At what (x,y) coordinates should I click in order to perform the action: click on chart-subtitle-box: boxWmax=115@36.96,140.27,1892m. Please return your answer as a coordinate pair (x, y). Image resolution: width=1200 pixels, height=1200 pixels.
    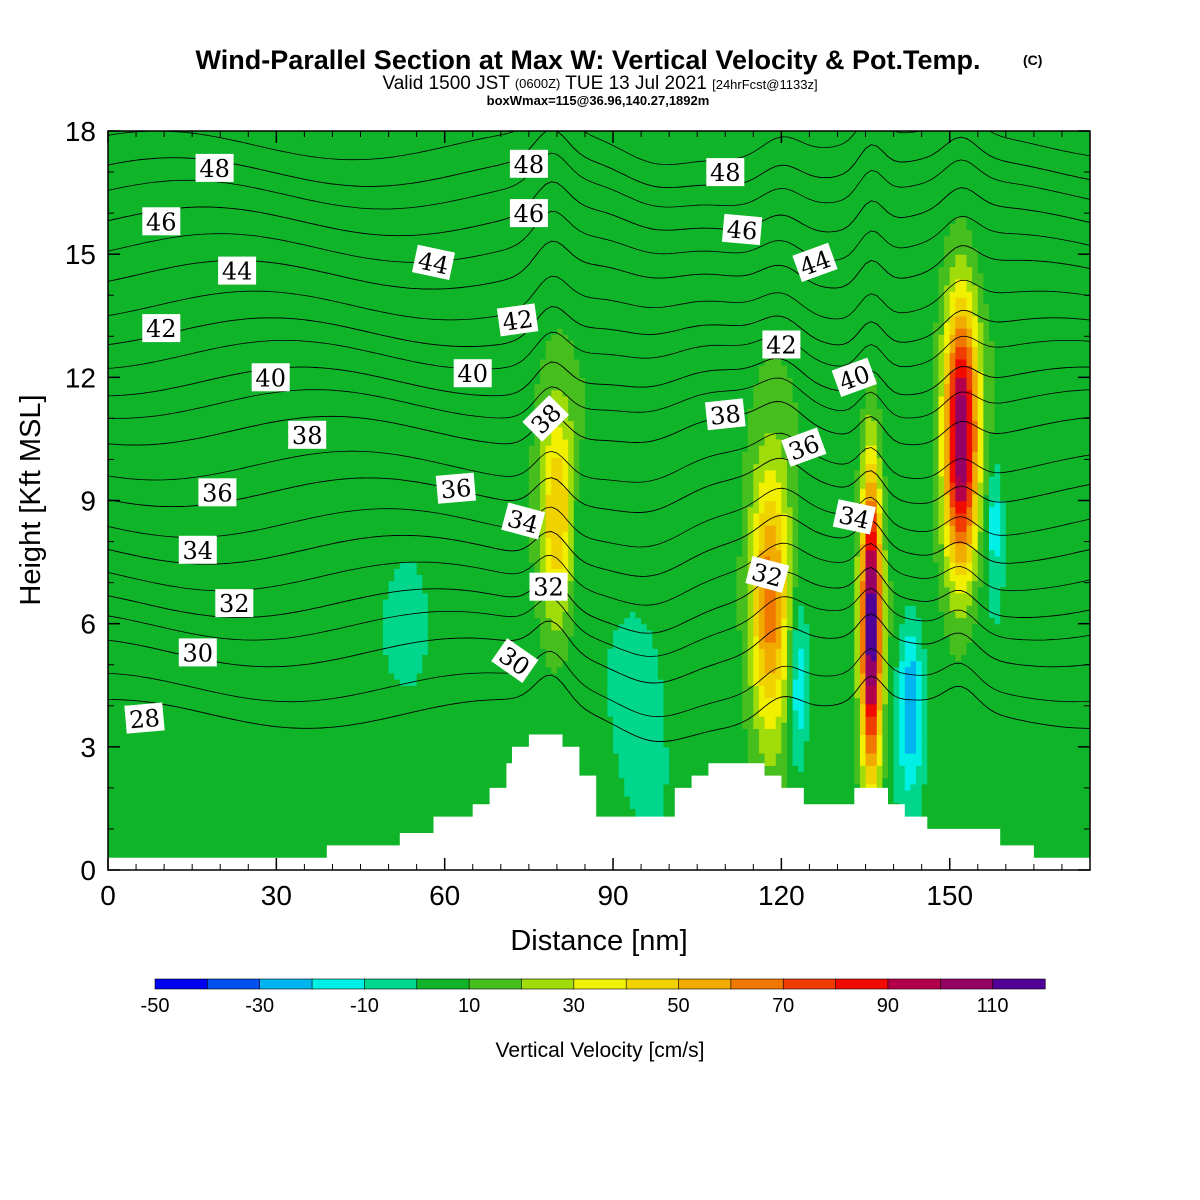
    Looking at the image, I should click on (598, 100).